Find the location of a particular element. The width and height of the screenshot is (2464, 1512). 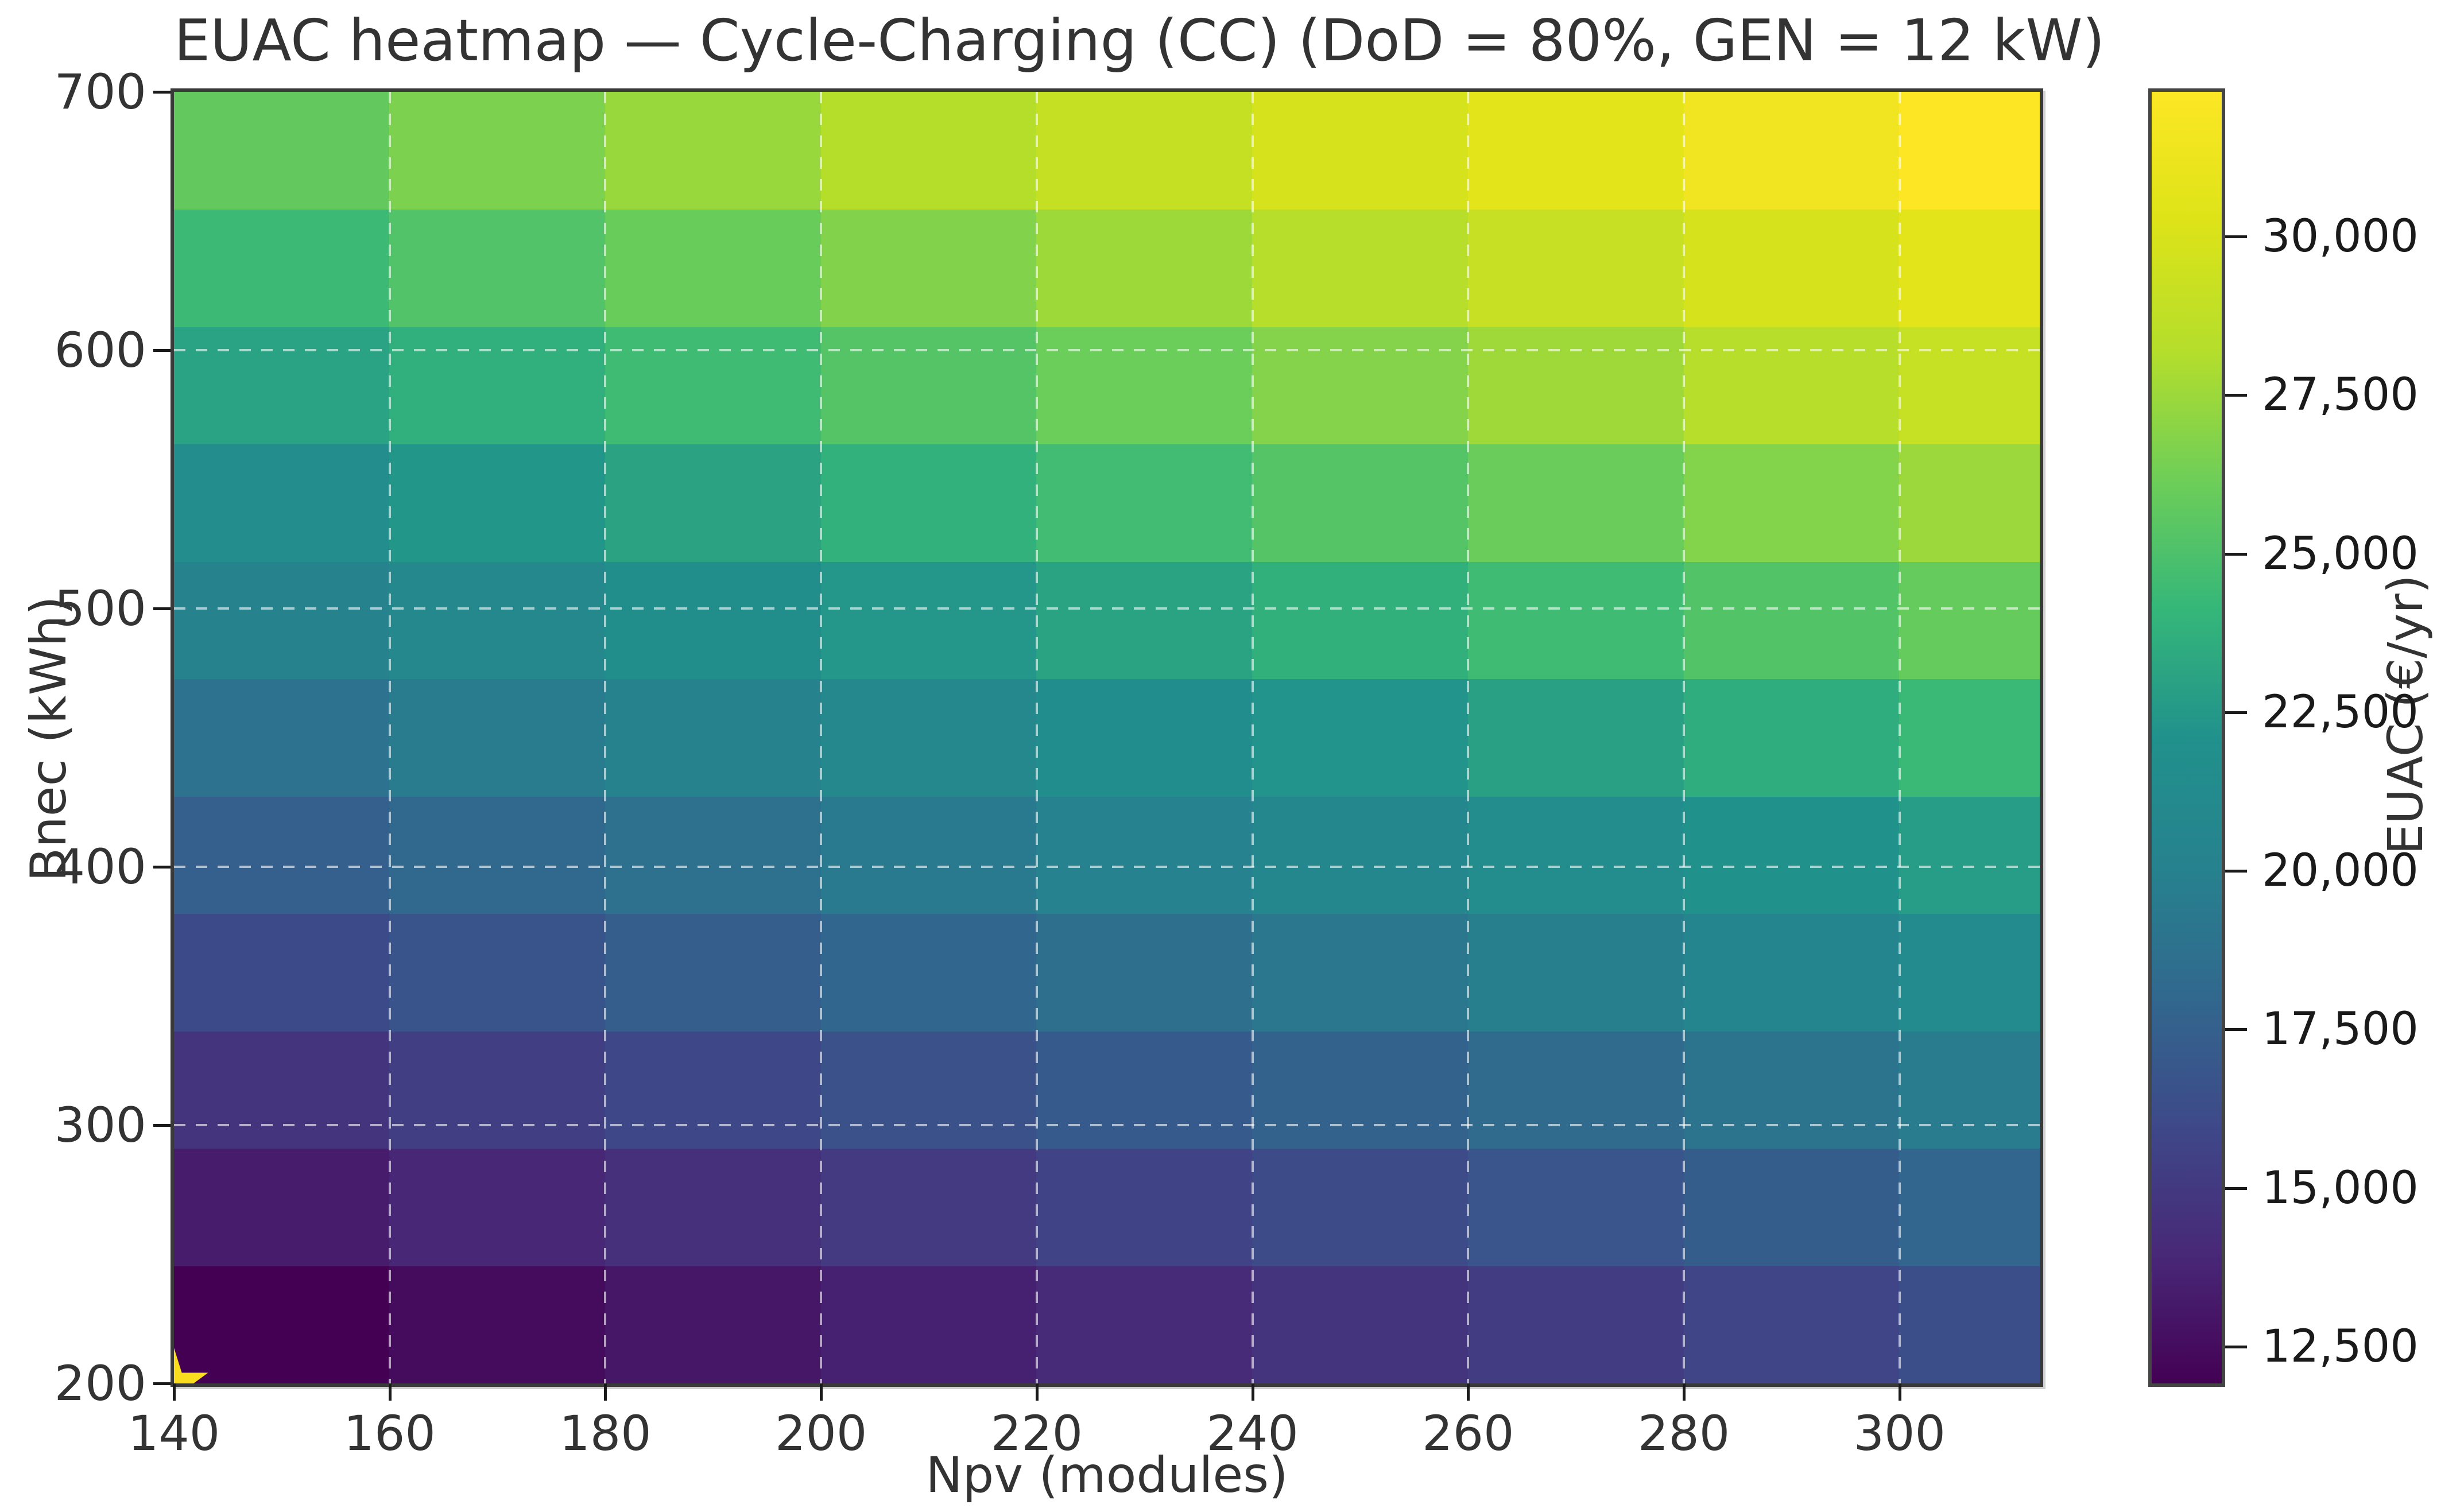

colorbar-tick-label: 17,500 is located at coordinates (2340, 1029).